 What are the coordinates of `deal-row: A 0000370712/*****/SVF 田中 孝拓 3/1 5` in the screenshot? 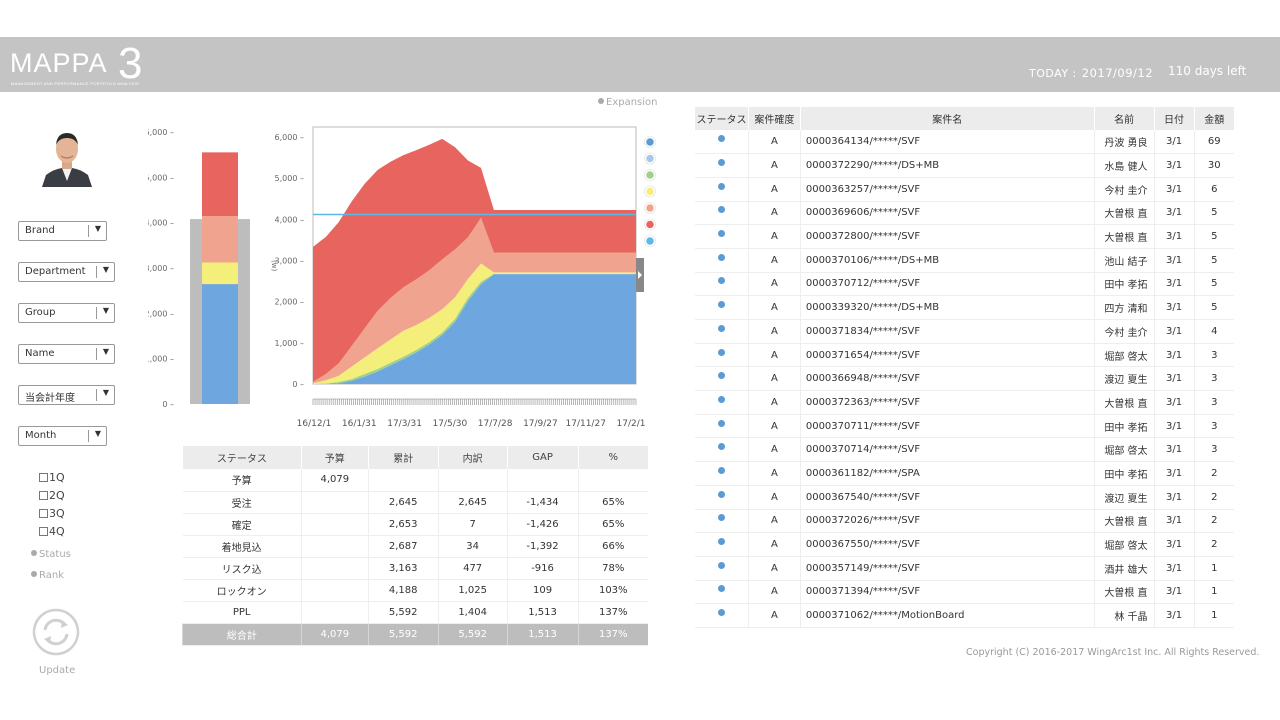 It's located at (964, 284).